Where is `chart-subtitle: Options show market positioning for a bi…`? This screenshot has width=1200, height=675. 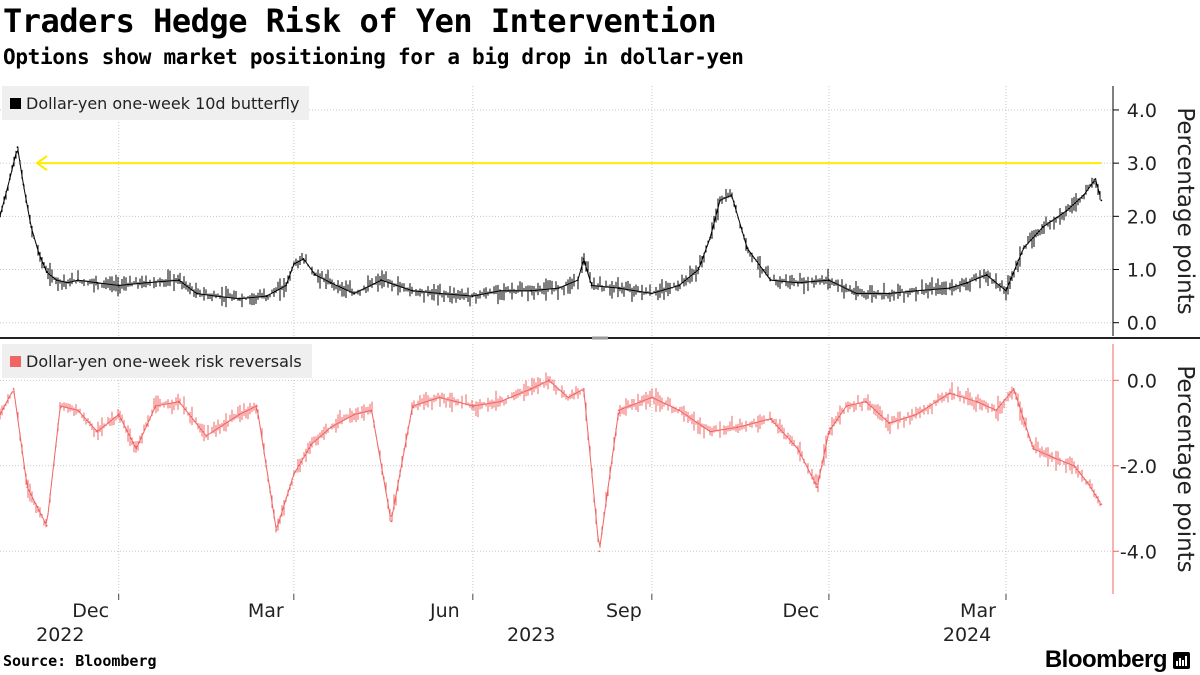 chart-subtitle: Options show market positioning for a bi… is located at coordinates (373, 57).